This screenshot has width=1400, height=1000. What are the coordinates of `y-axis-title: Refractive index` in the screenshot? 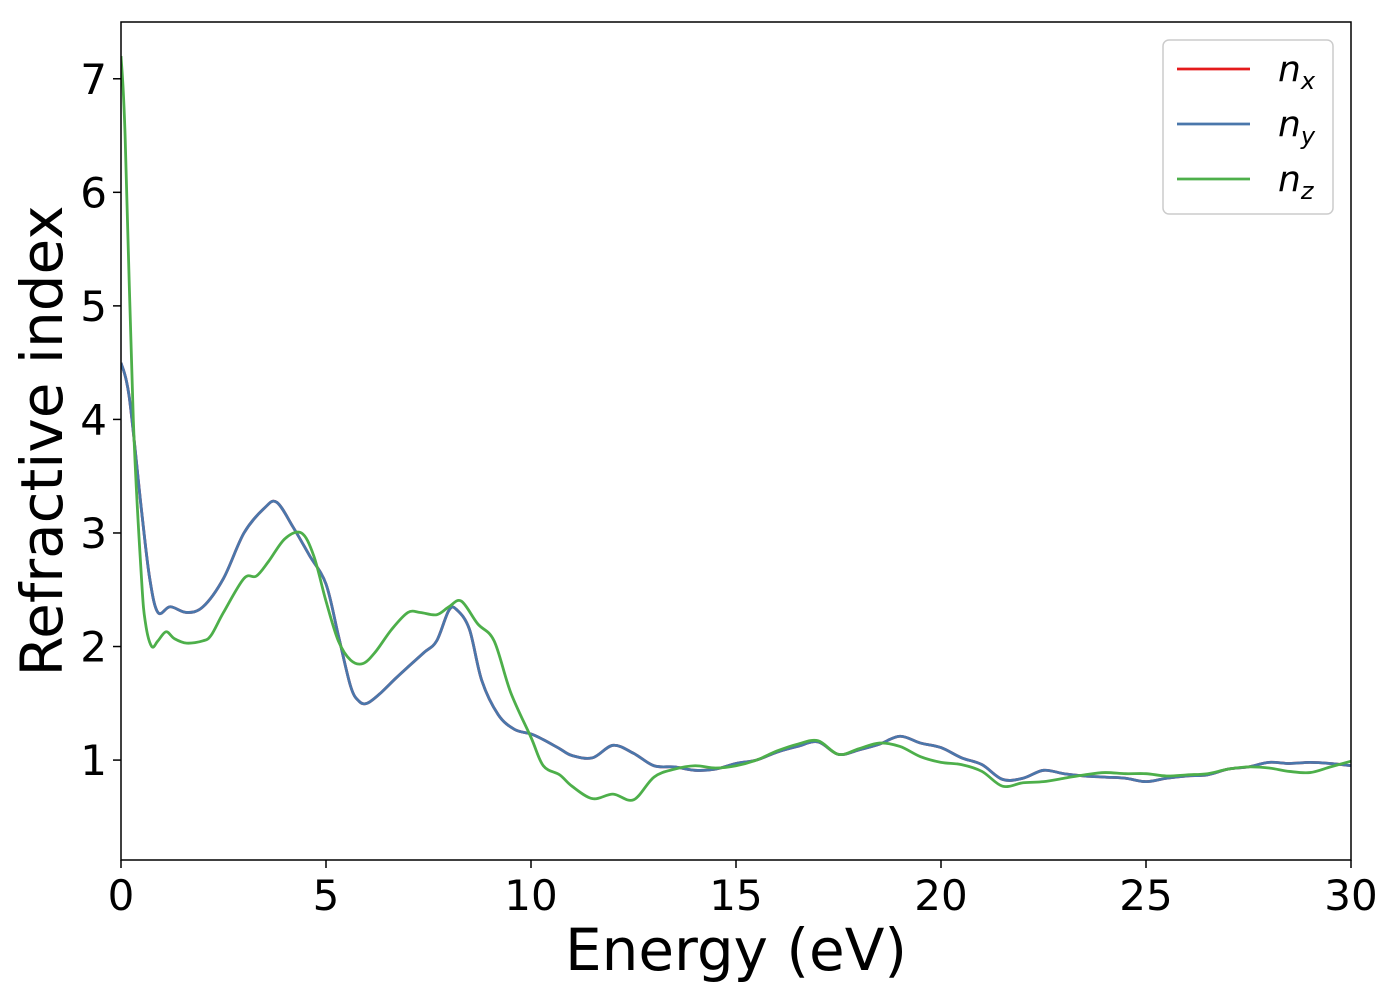 It's located at (42, 440).